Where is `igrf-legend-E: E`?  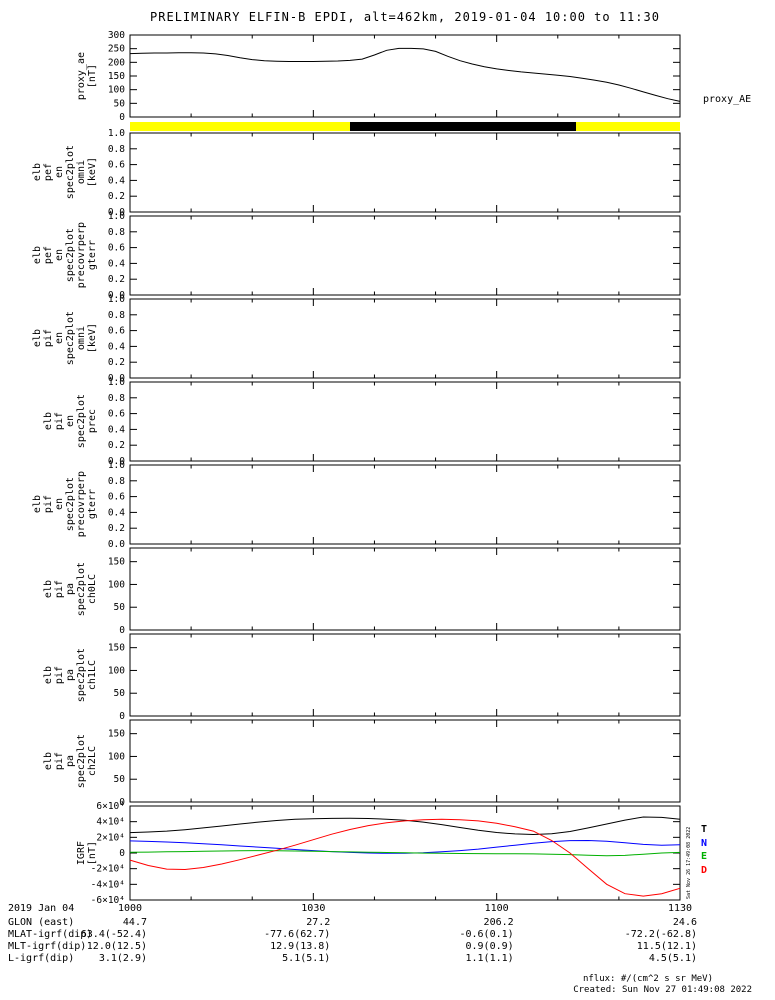
igrf-legend-E: E is located at coordinates (704, 856).